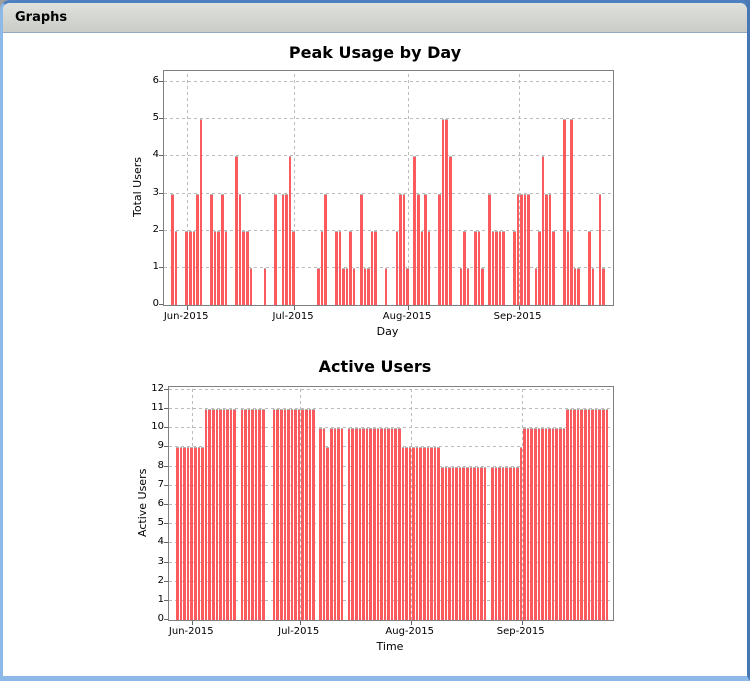 The width and height of the screenshot is (750, 681). I want to click on x-tick-mark, so click(193, 623).